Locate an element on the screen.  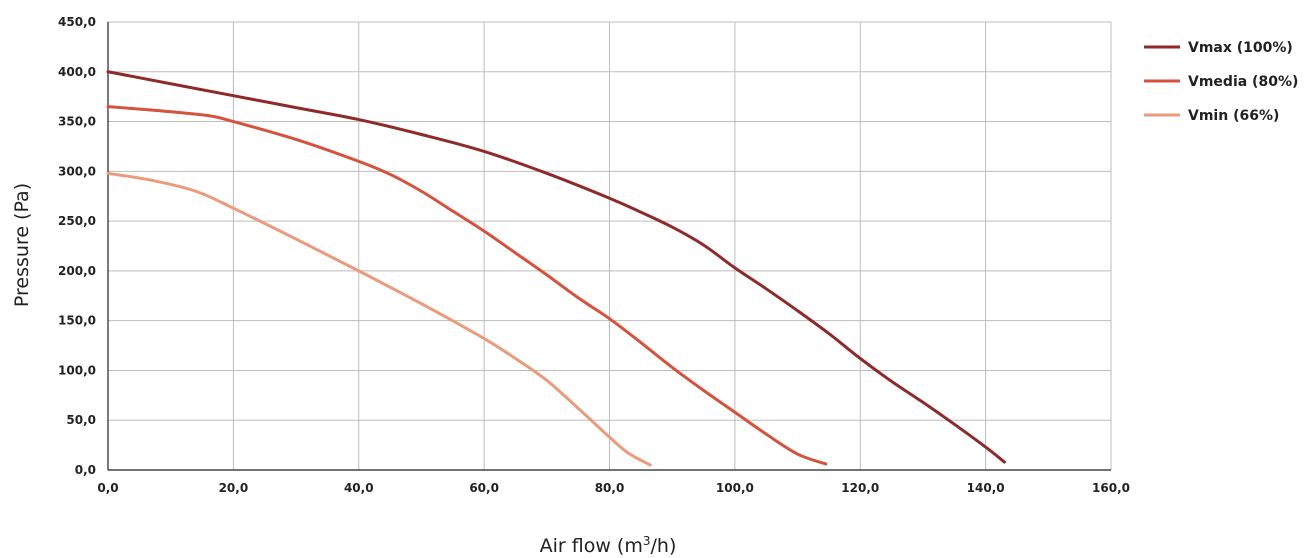
y-tick-label: 300,0 is located at coordinates (77, 171).